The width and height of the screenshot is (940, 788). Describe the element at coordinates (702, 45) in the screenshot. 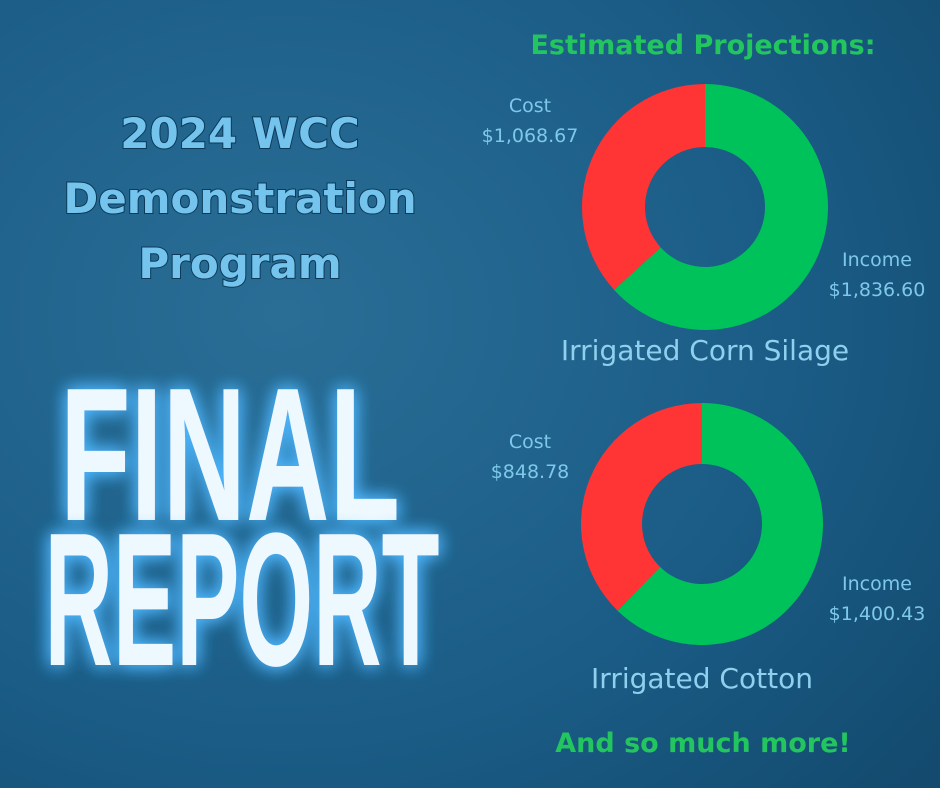

I see `heading: Estimated Projections:` at that location.